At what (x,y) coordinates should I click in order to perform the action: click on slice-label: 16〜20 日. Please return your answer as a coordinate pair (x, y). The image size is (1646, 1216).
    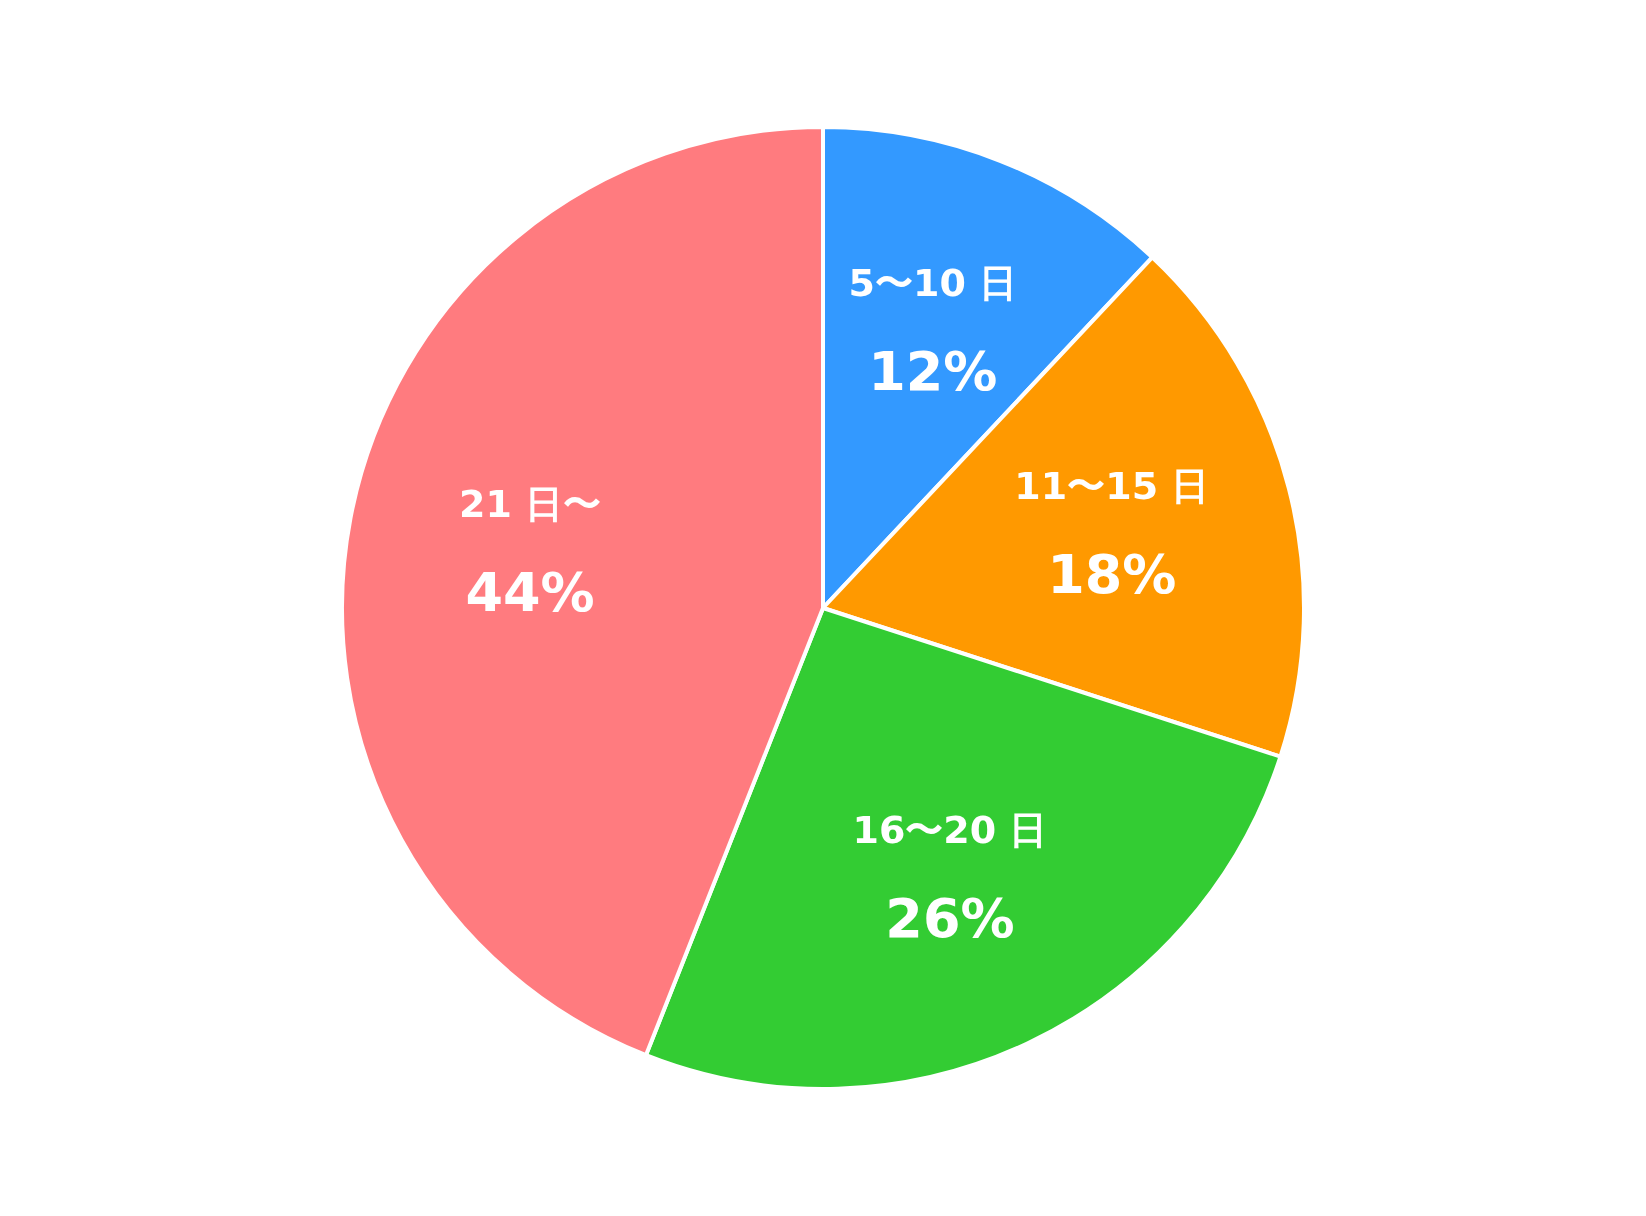
    Looking at the image, I should click on (950, 829).